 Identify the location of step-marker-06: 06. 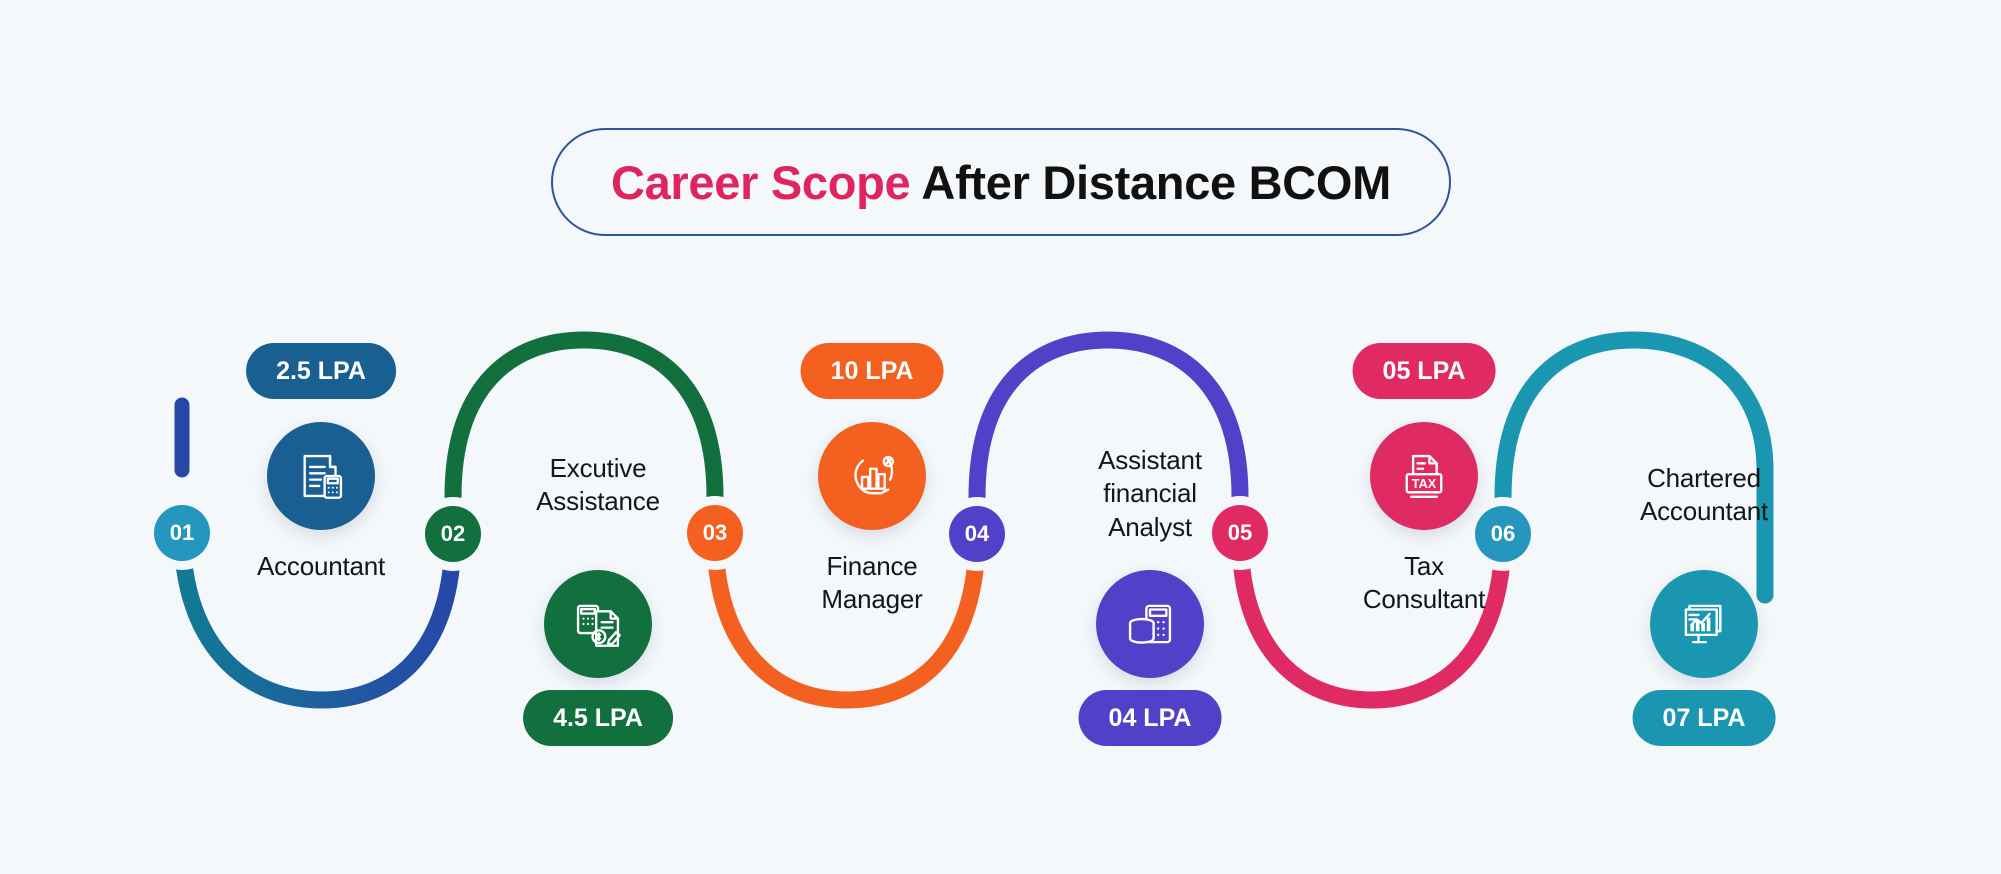
(1503, 534).